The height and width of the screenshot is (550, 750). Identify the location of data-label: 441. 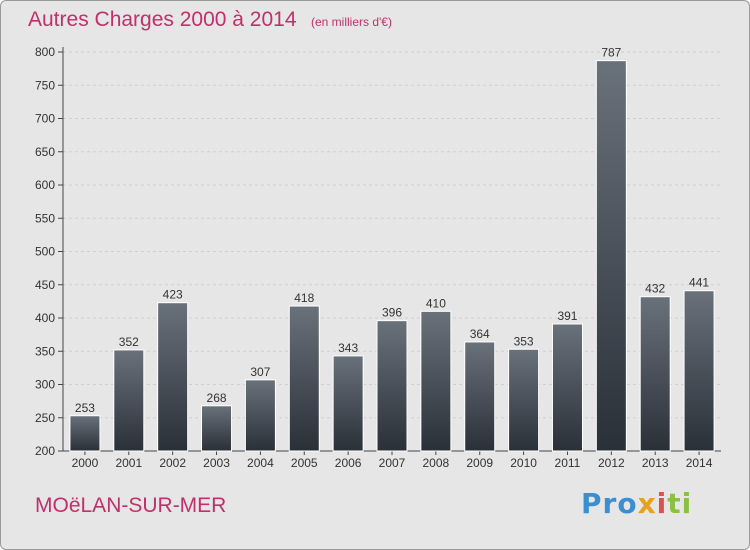
(699, 283).